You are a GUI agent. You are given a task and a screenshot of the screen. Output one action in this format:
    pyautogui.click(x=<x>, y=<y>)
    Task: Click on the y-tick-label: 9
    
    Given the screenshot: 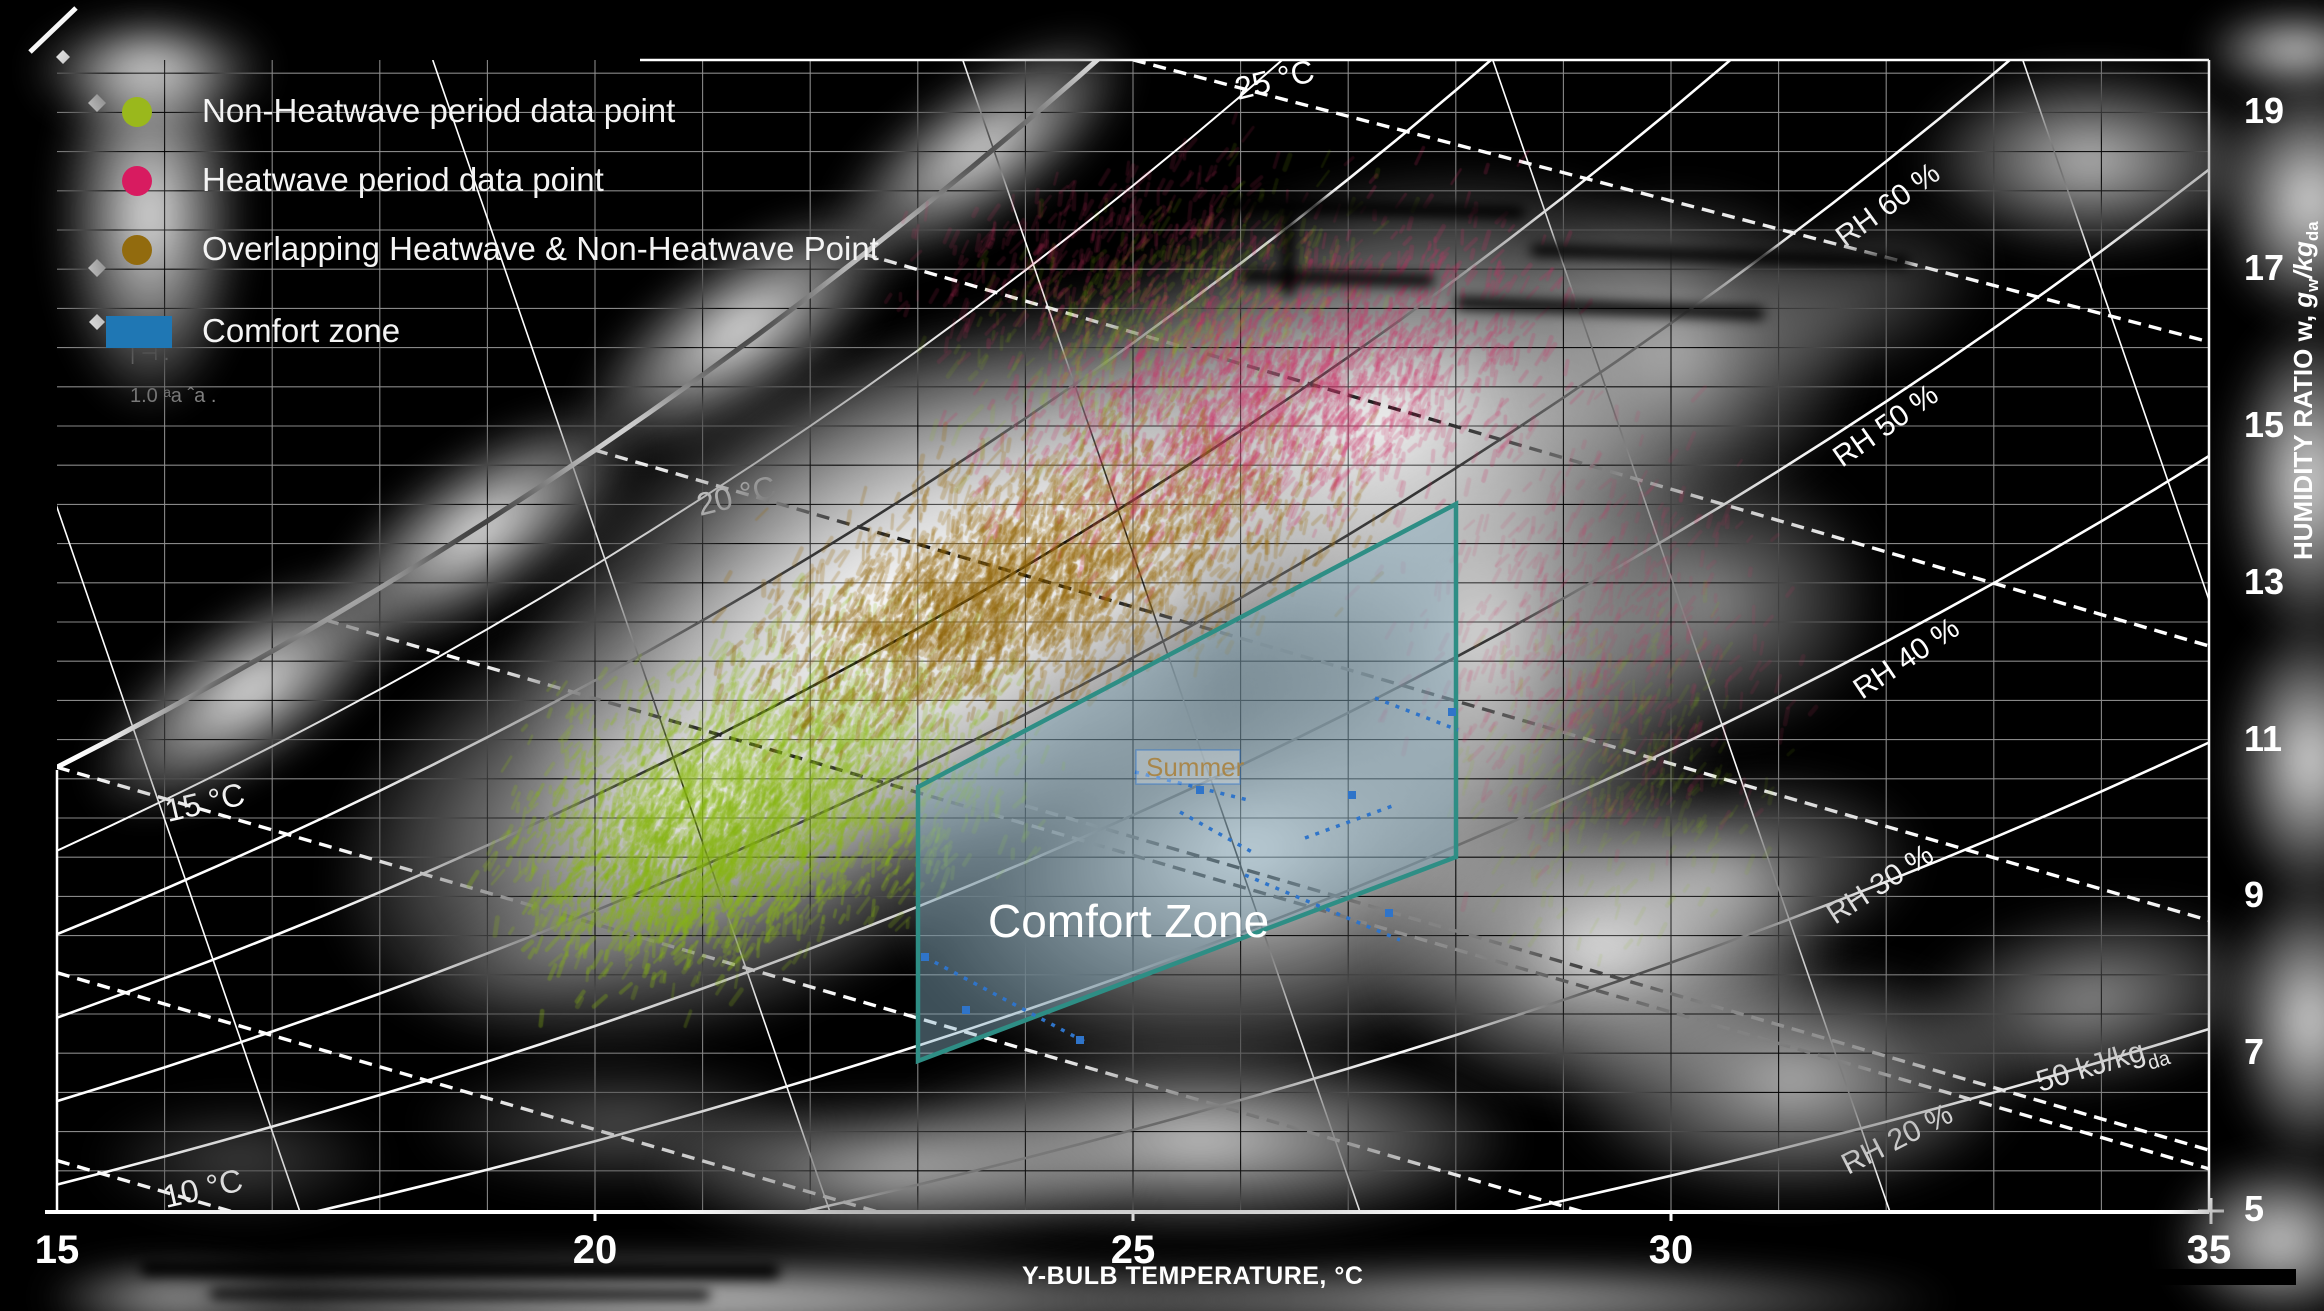 What is the action you would take?
    pyautogui.click(x=2254, y=895)
    